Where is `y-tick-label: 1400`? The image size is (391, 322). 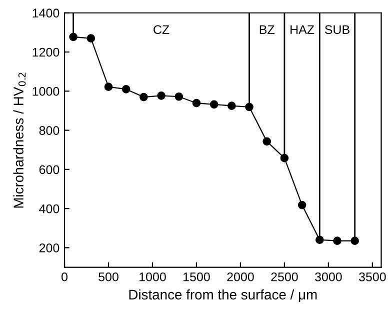 y-tick-label: 1400 is located at coordinates (46, 13).